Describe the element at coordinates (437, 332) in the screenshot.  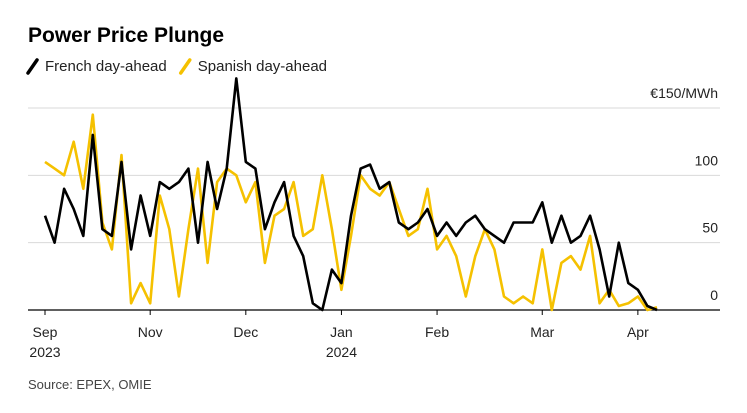
I see `x-tick-label: Feb` at that location.